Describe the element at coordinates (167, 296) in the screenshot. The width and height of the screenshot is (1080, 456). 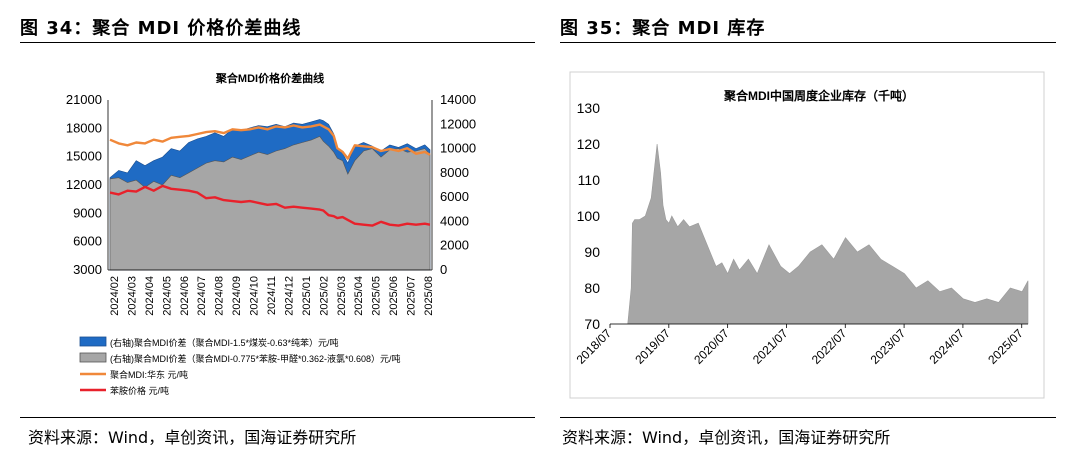
I see `x-tick-label: 2024/05` at that location.